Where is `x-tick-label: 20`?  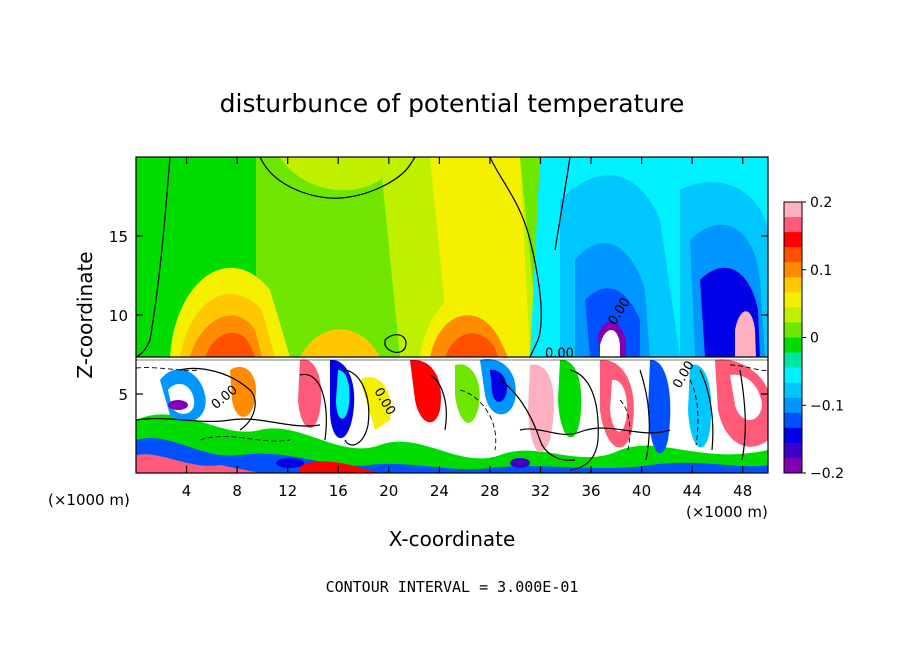
x-tick-label: 20 is located at coordinates (388, 491).